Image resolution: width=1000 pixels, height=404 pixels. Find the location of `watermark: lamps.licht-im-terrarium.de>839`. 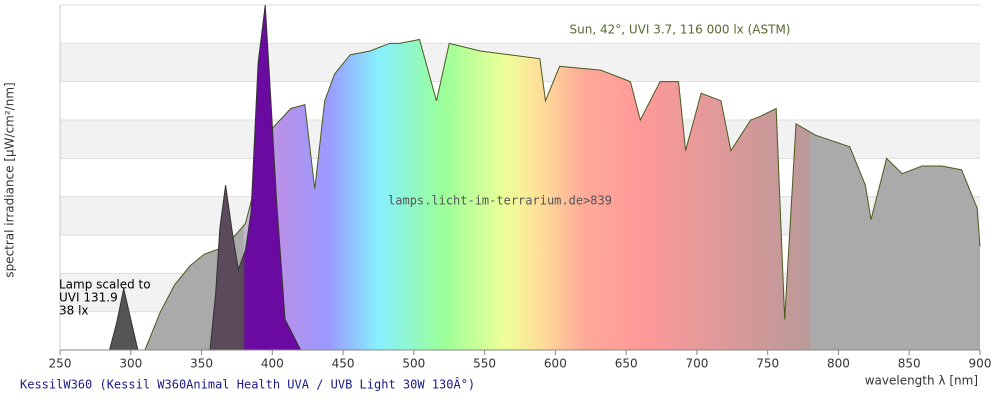

watermark: lamps.licht-im-terrarium.de>839 is located at coordinates (500, 201).